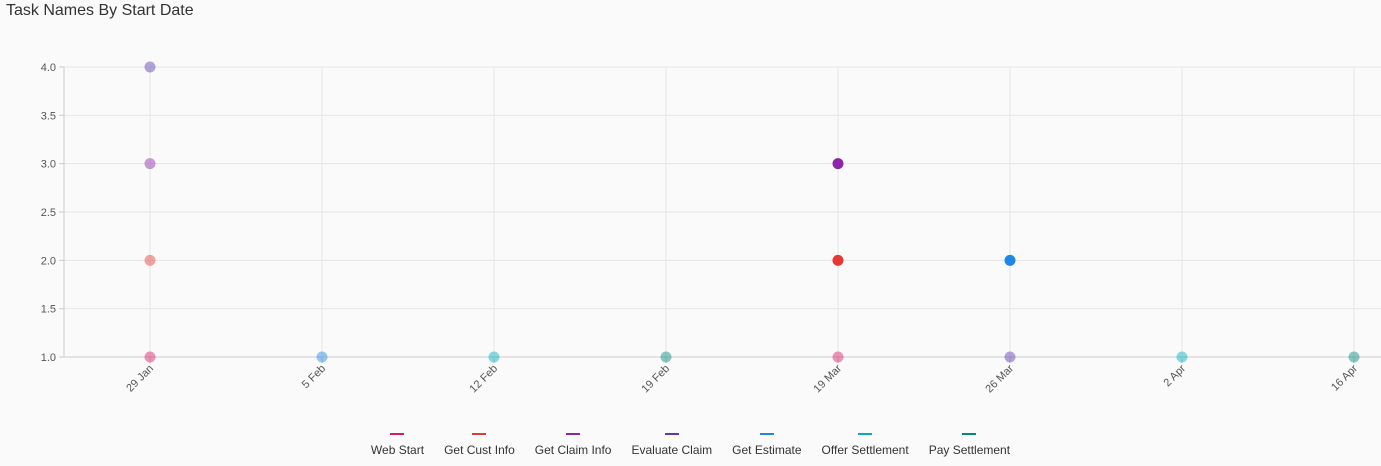  I want to click on x-tick-label: 19 Mar, so click(827, 378).